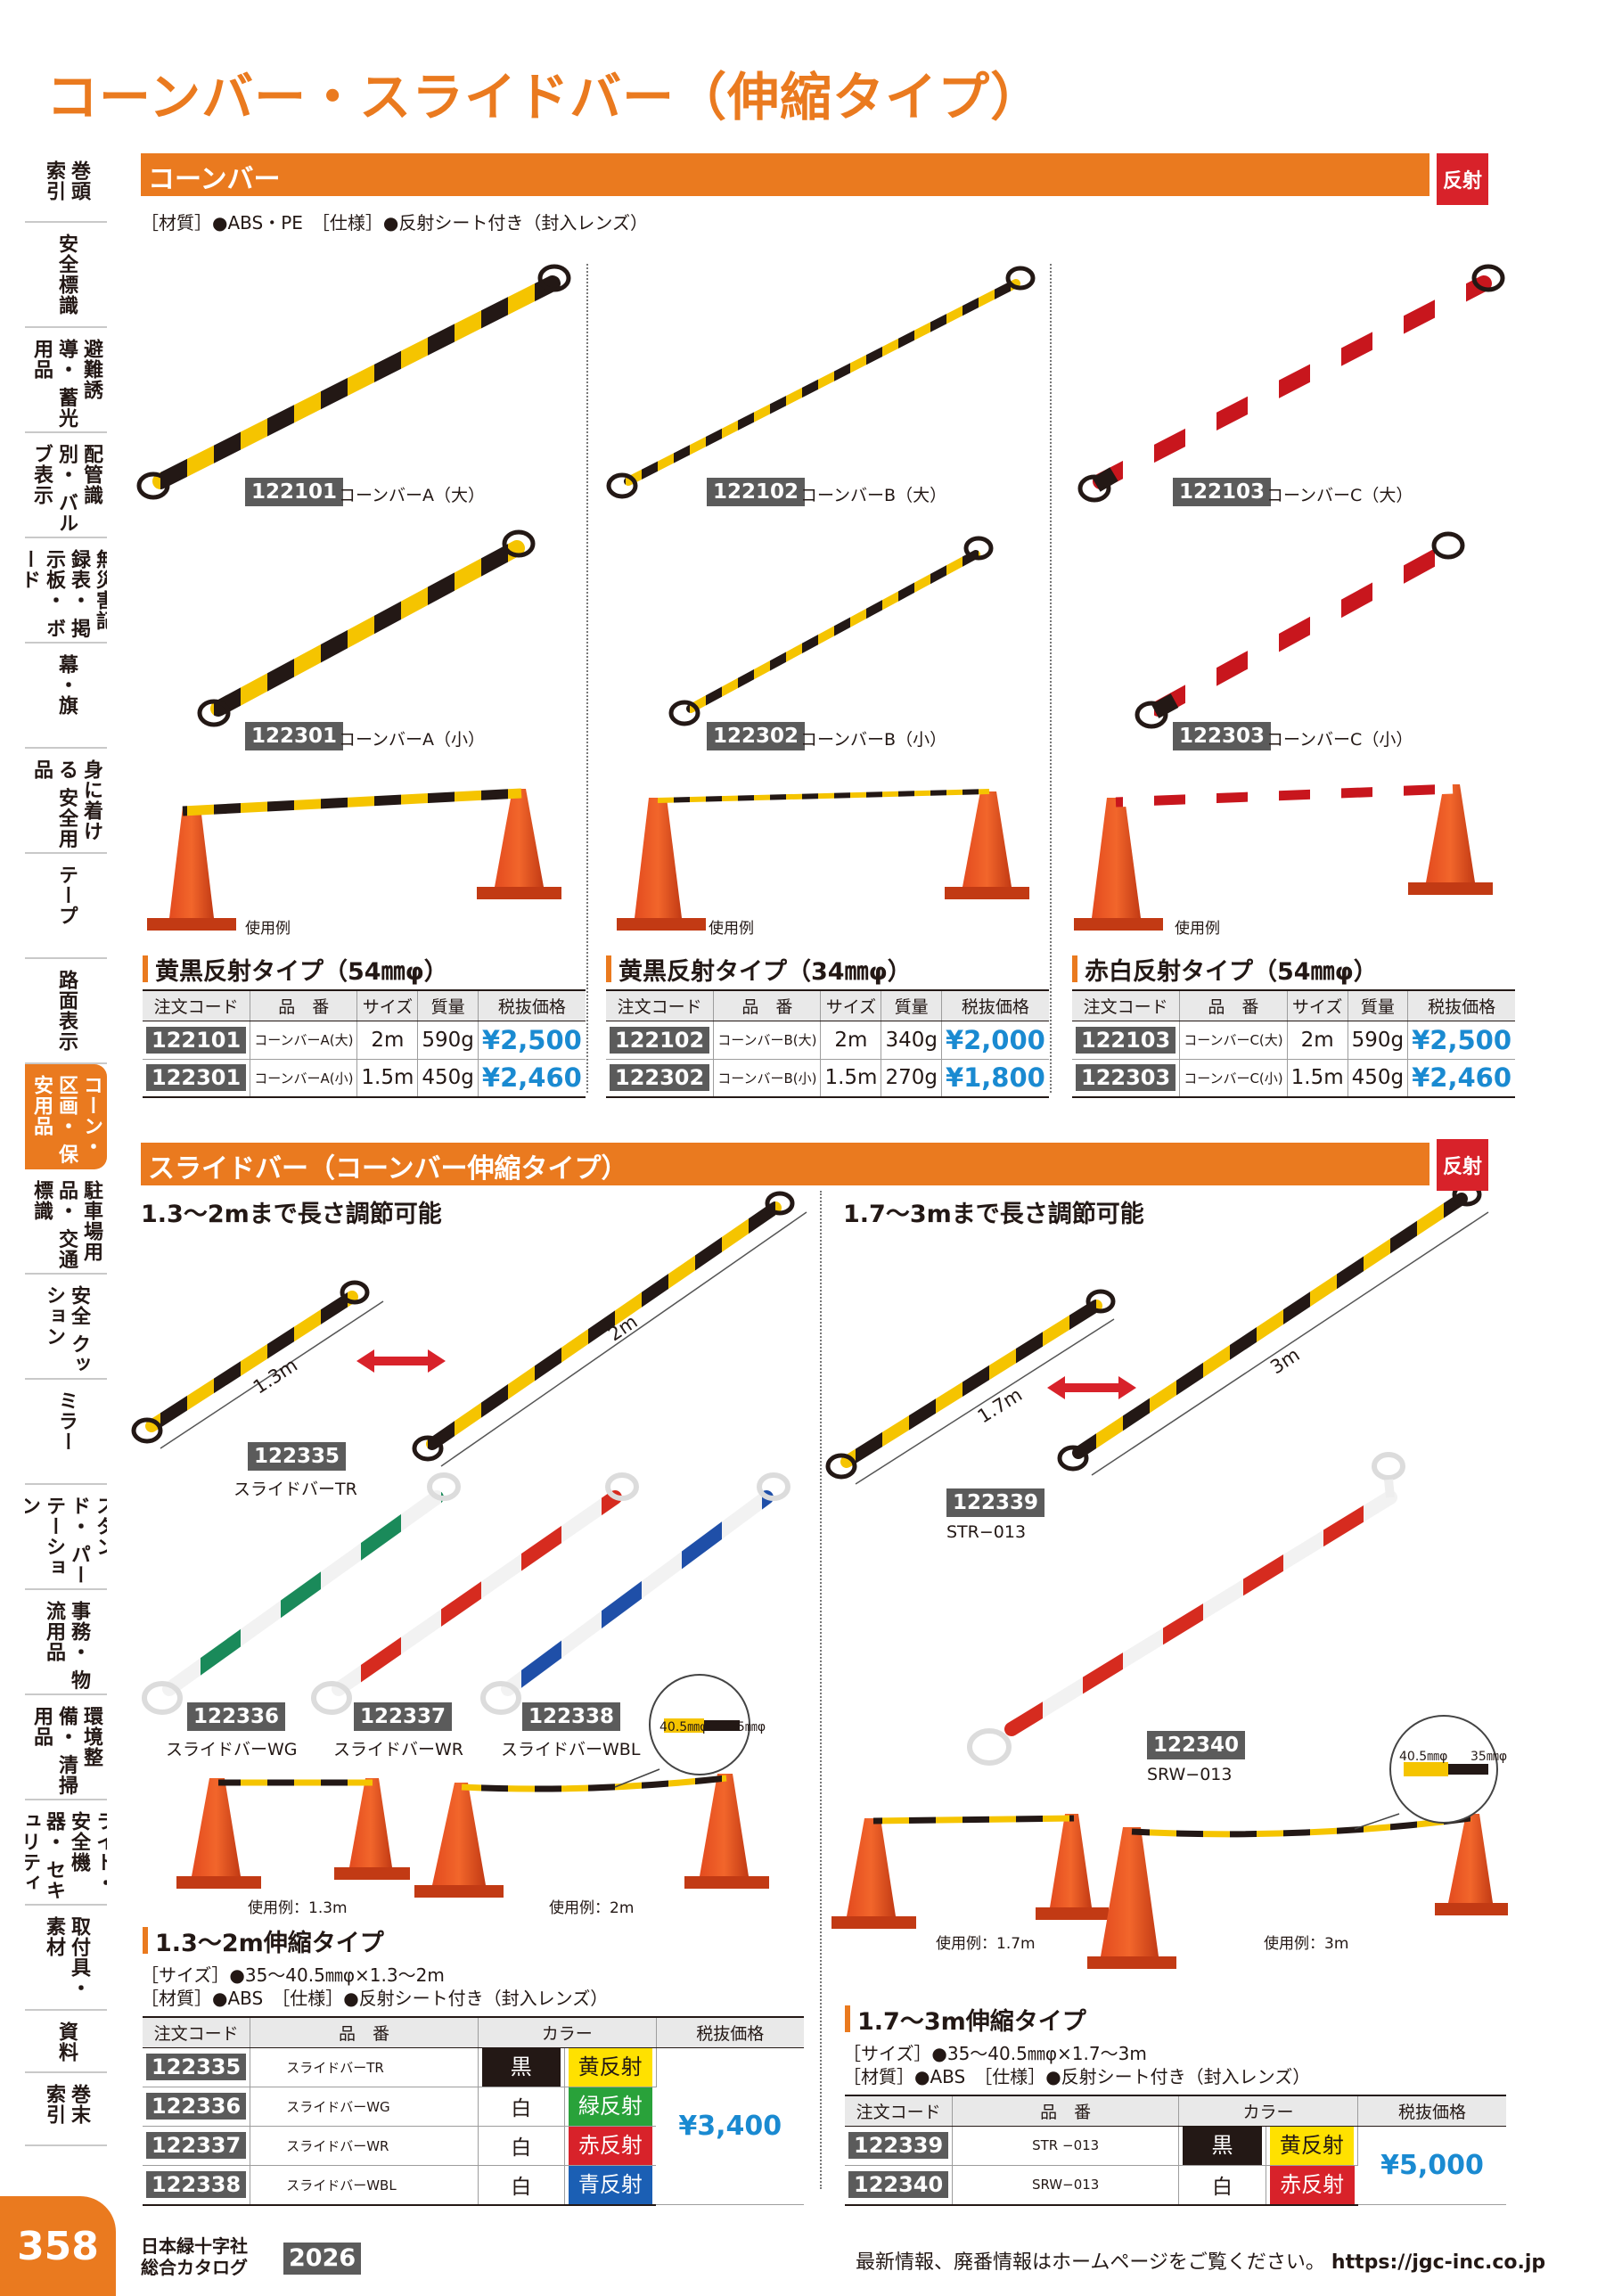 Image resolution: width=1622 pixels, height=2296 pixels. I want to click on side-index-item: 配管識別・ バルブ表示, so click(66, 485).